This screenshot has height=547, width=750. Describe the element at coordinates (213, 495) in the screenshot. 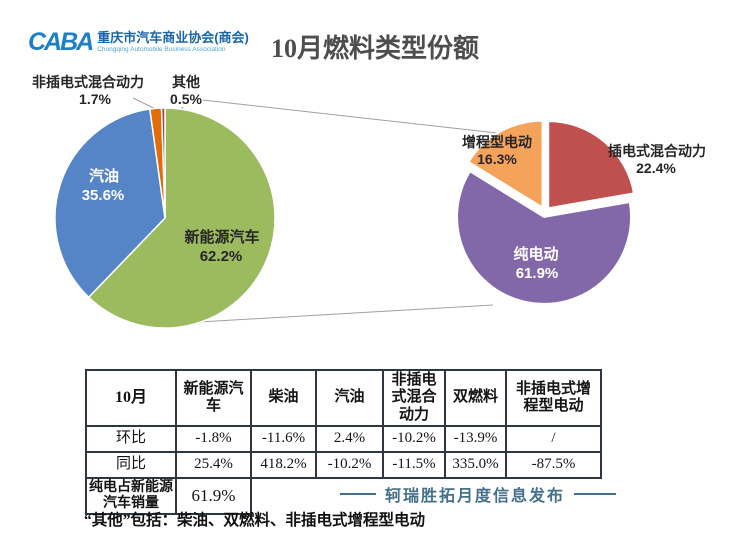

I see `bev-share-value: 61.9%` at that location.